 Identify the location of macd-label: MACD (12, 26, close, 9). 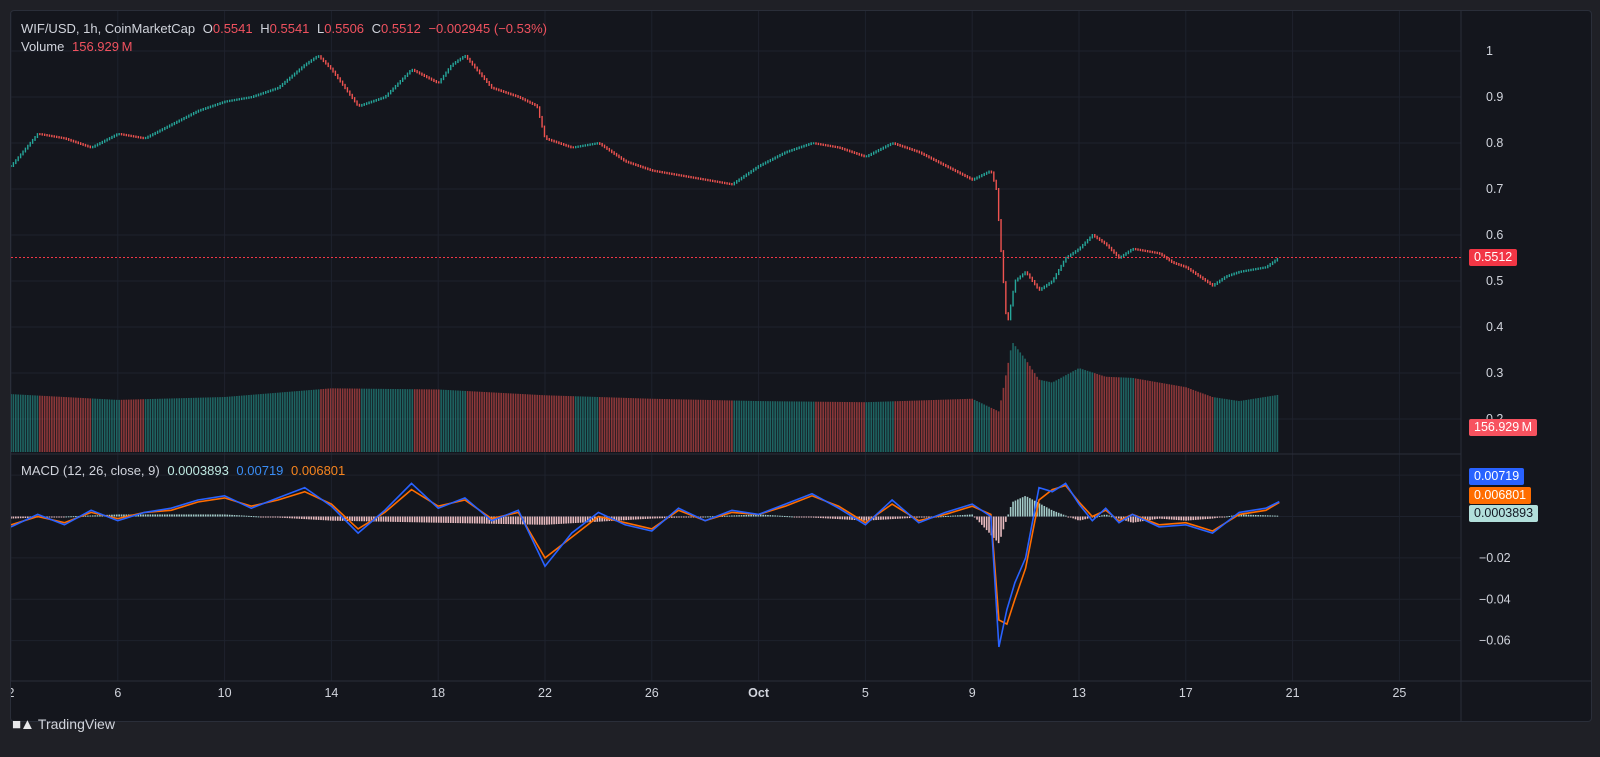
(90, 470).